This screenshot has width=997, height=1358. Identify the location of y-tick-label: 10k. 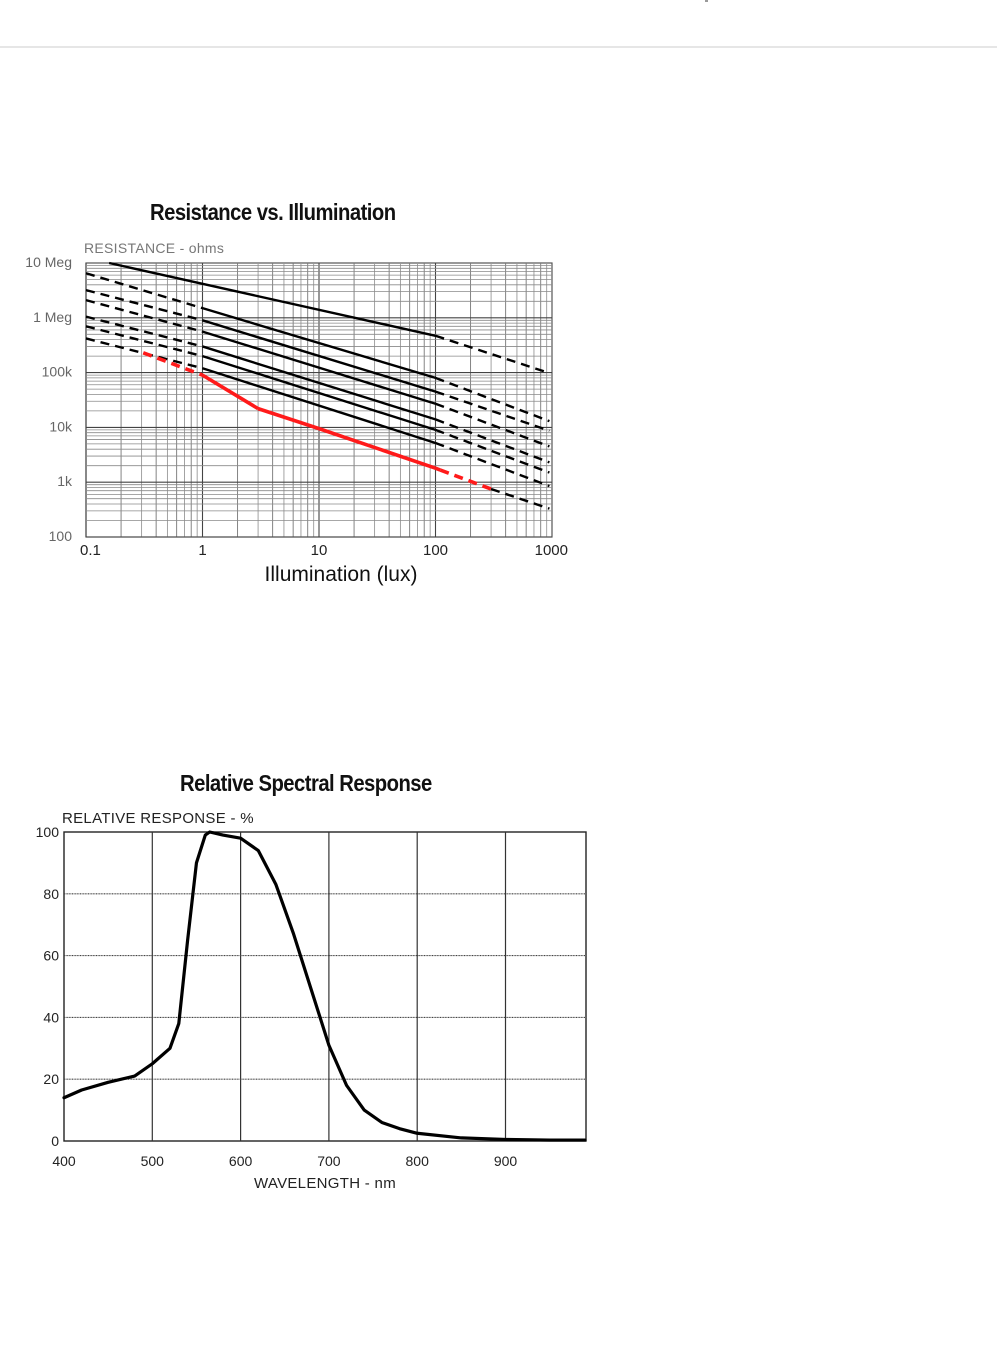
(61, 426).